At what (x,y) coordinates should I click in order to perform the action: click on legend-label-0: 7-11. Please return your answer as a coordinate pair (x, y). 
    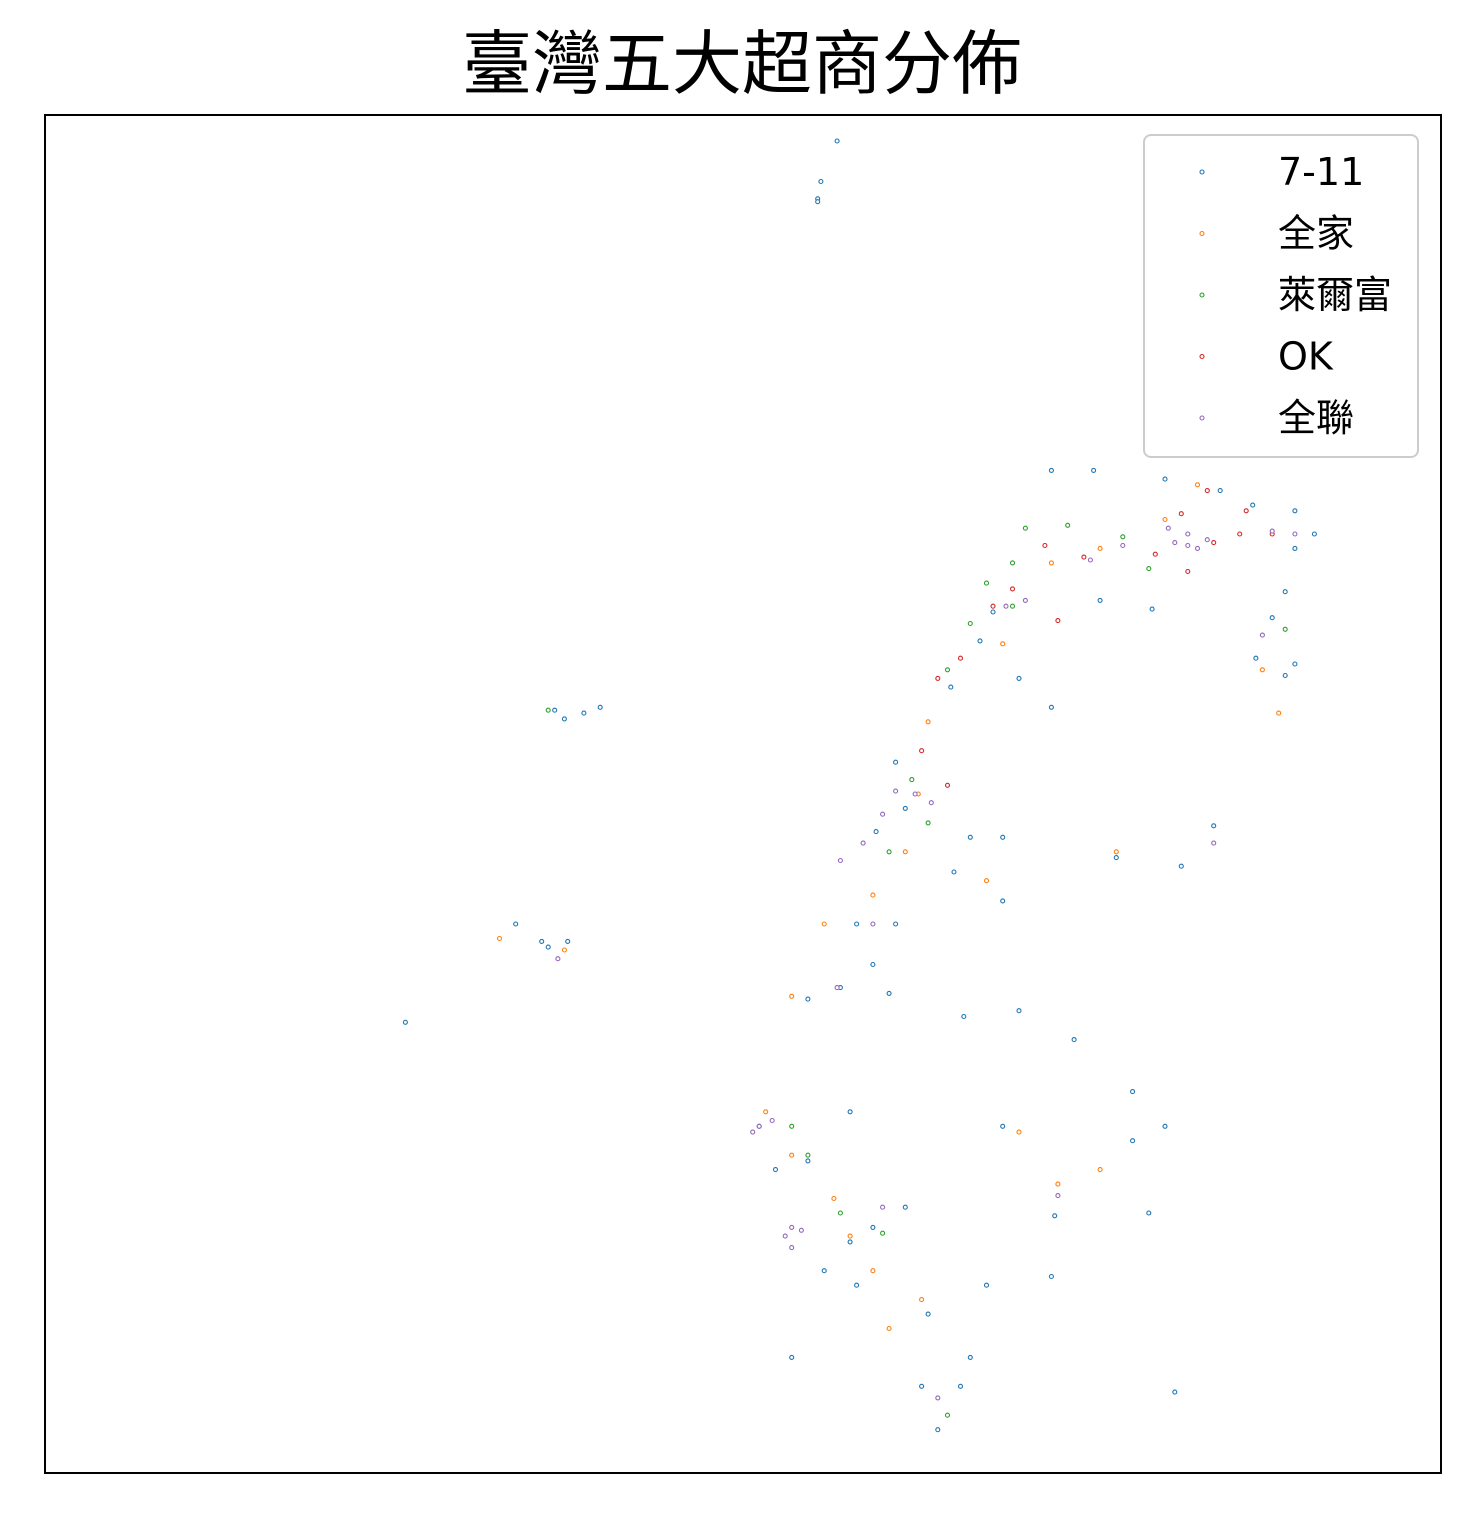
    Looking at the image, I should click on (1321, 172).